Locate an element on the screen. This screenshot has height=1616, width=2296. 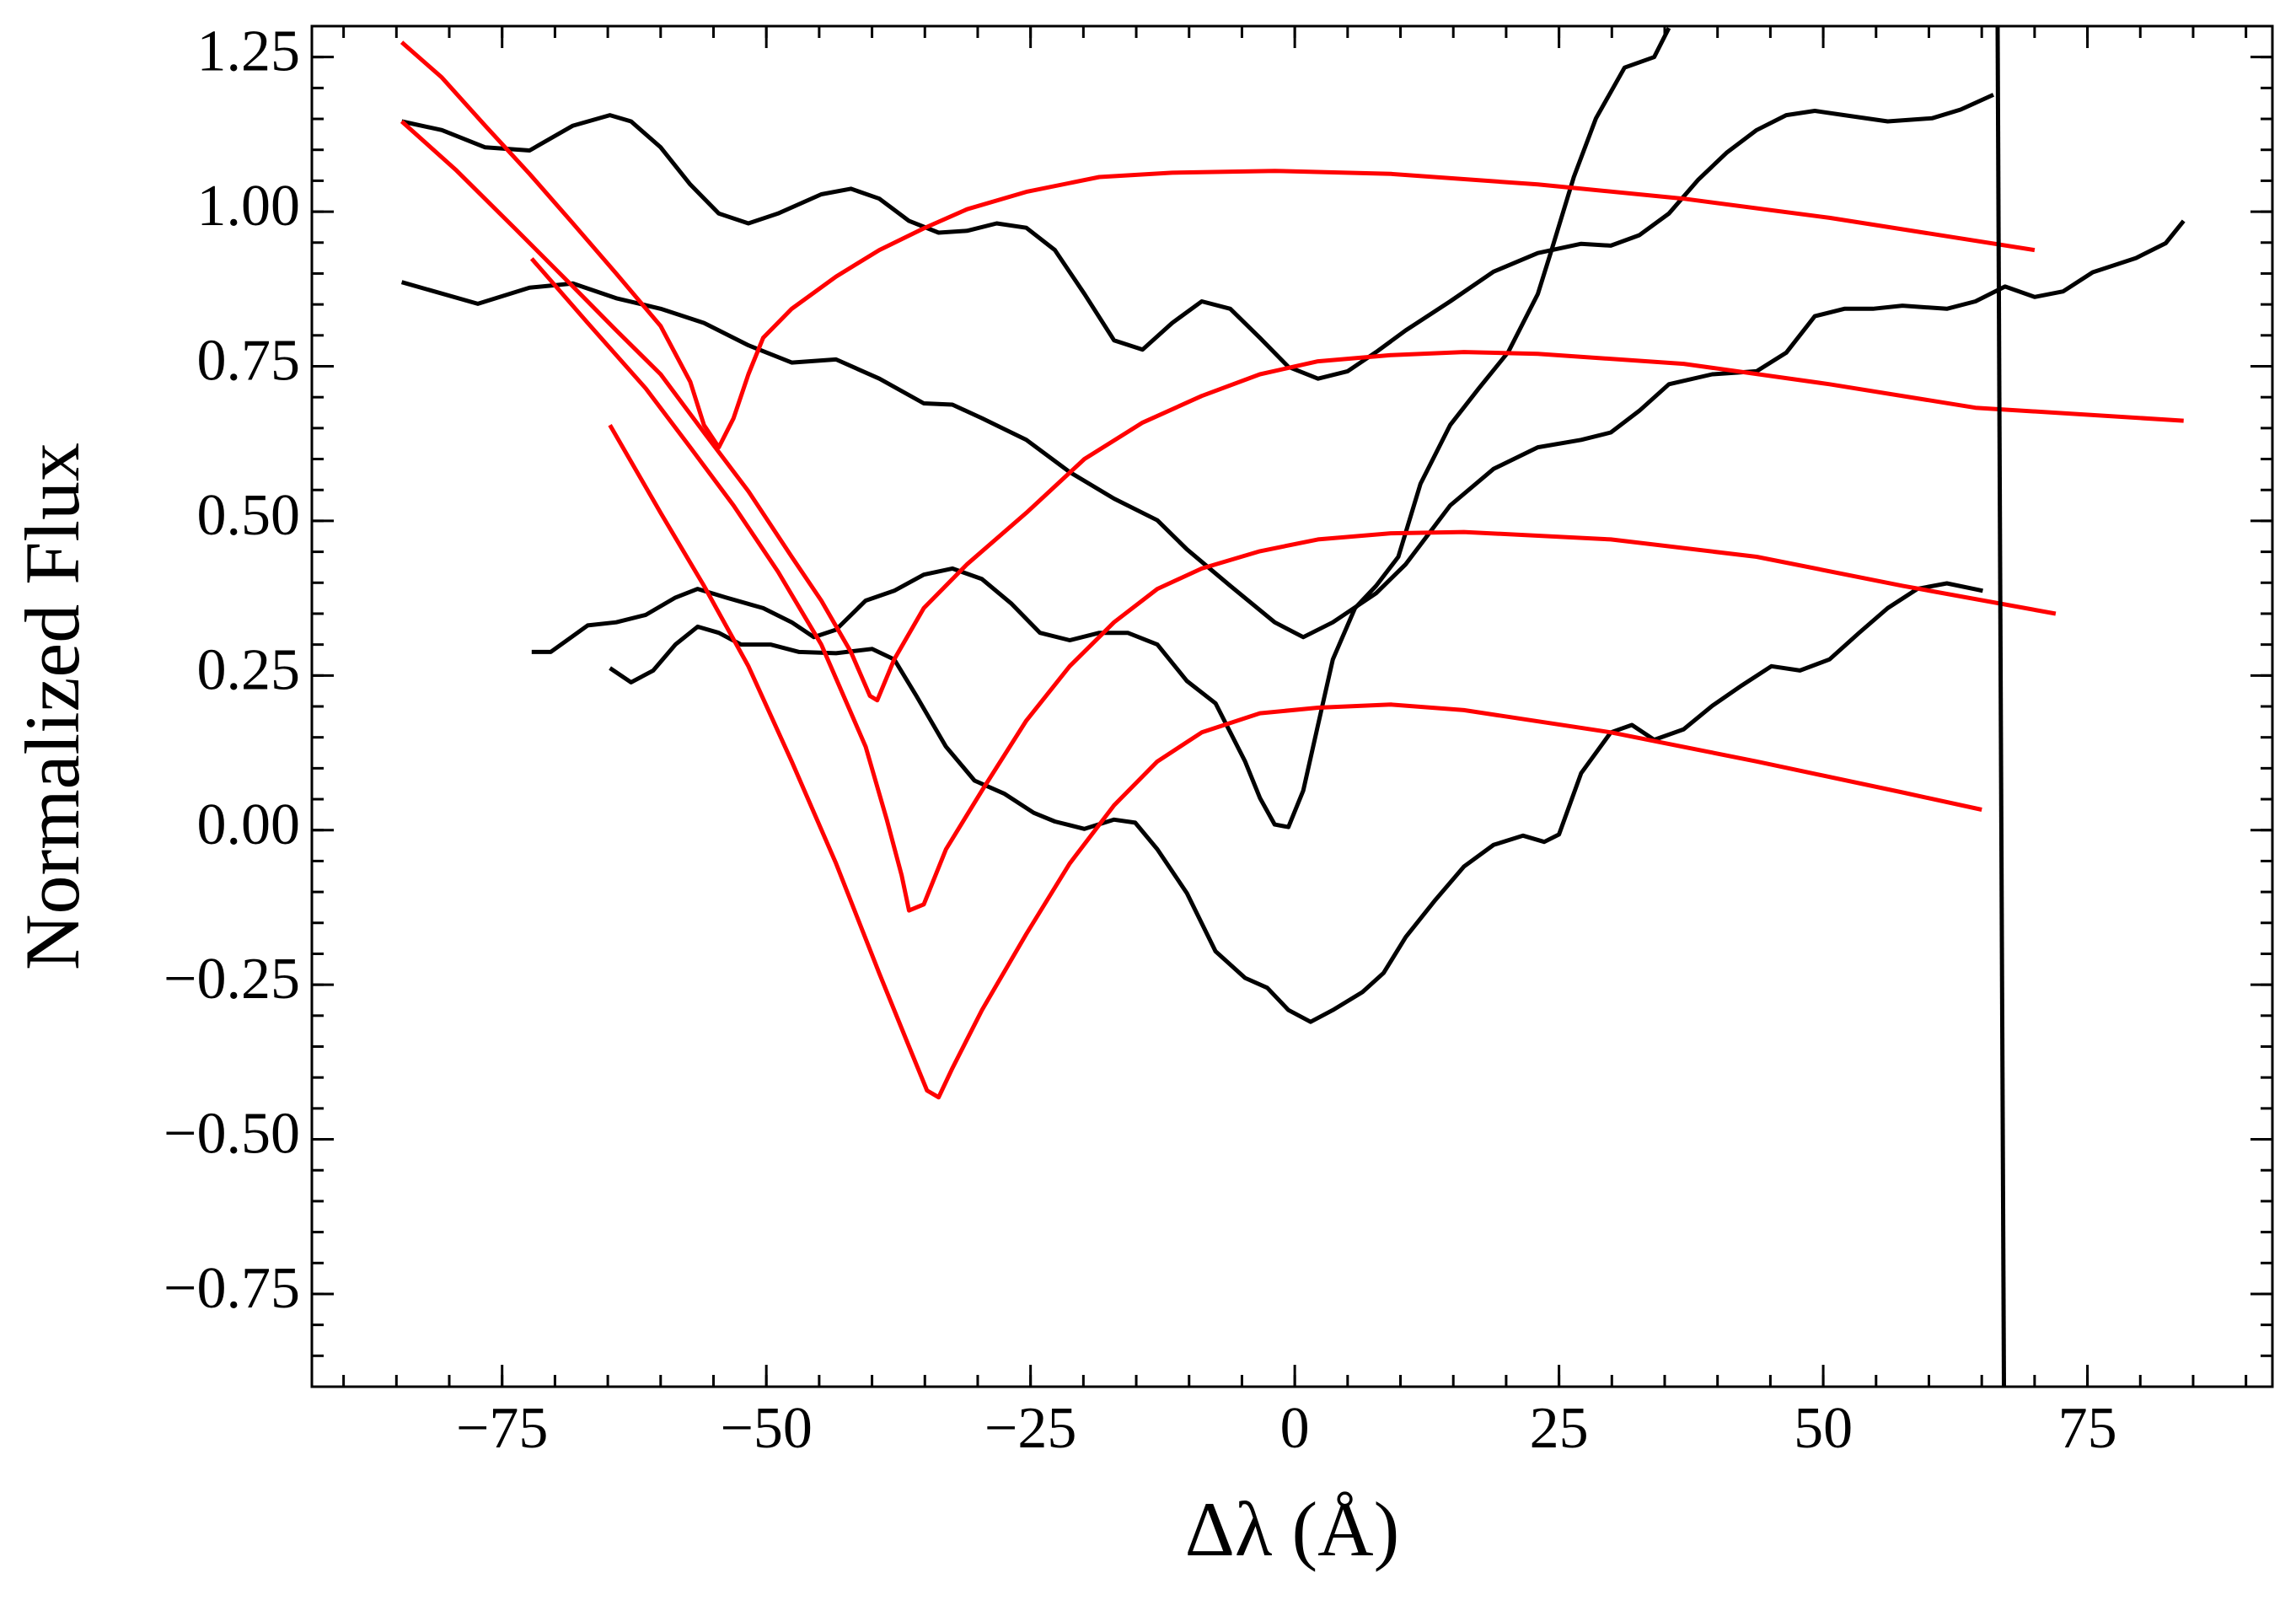
y-tick-label: 0.75 is located at coordinates (249, 362).